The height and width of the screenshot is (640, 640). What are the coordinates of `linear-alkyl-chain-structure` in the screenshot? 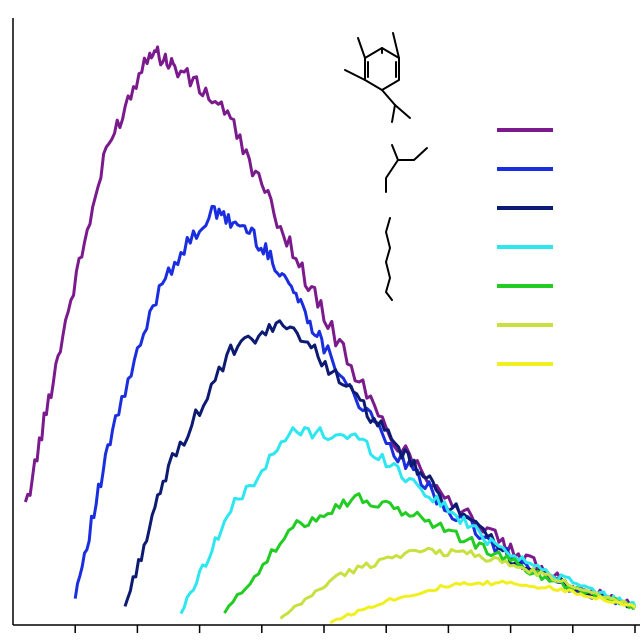 It's located at (389, 259).